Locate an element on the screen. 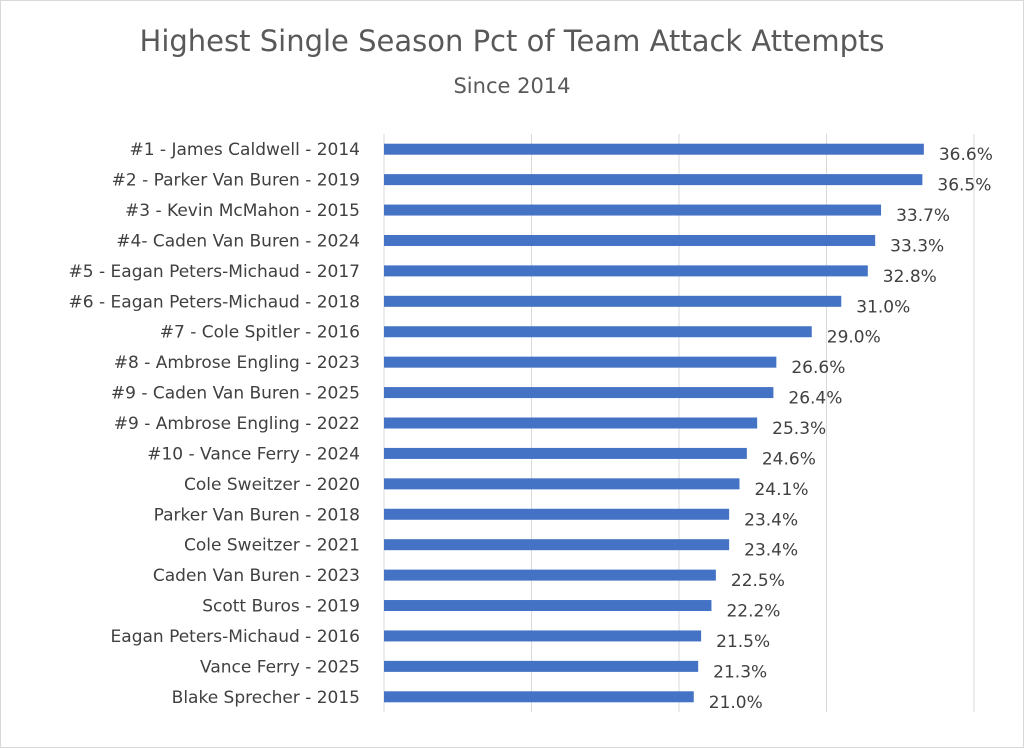  data-label-10: 25.3% is located at coordinates (799, 429).